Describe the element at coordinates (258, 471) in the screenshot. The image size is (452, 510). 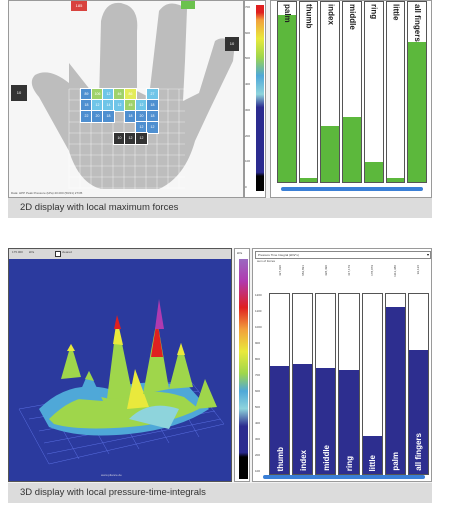
I see `y-tick-label: 100` at that location.